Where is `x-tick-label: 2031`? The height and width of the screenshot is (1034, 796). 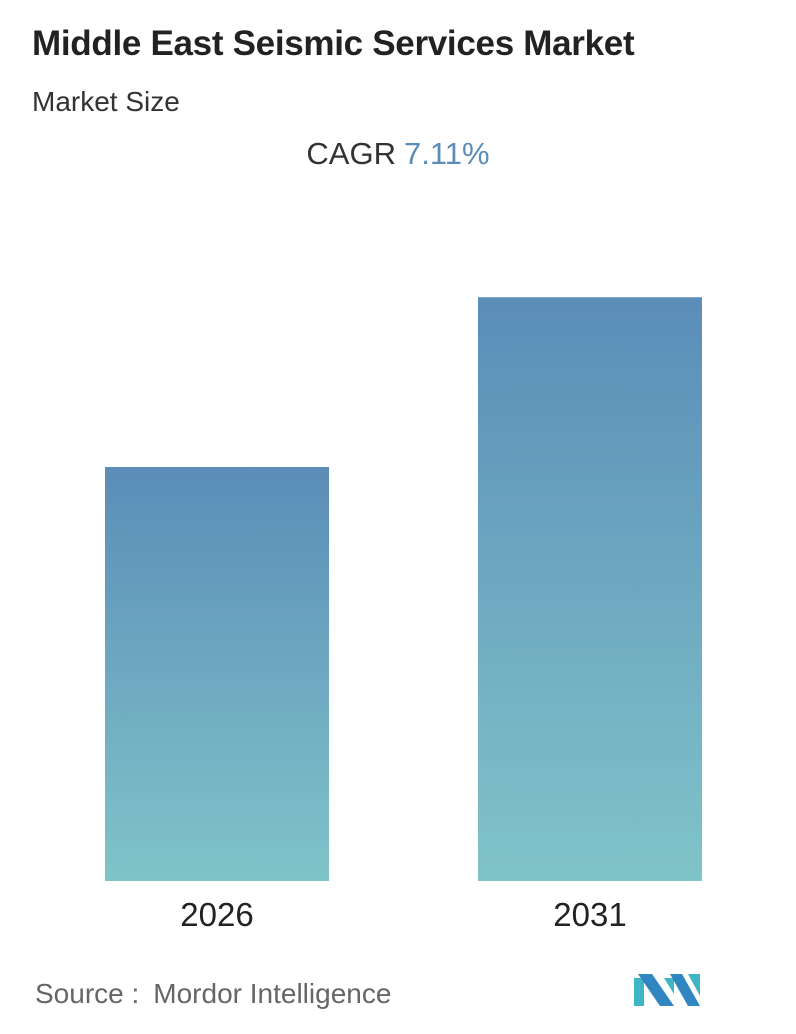
x-tick-label: 2031 is located at coordinates (589, 914).